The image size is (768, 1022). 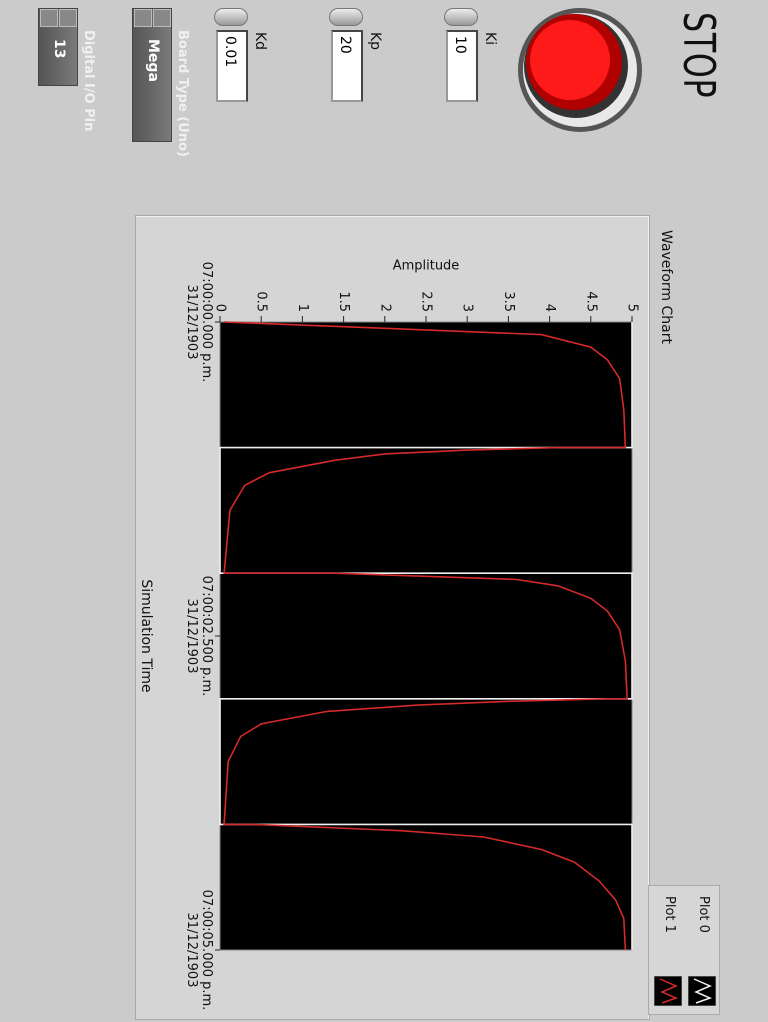 I want to click on x-tick-label: 07:00:02.500 p.m. 31/12/1903, so click(x=199, y=636).